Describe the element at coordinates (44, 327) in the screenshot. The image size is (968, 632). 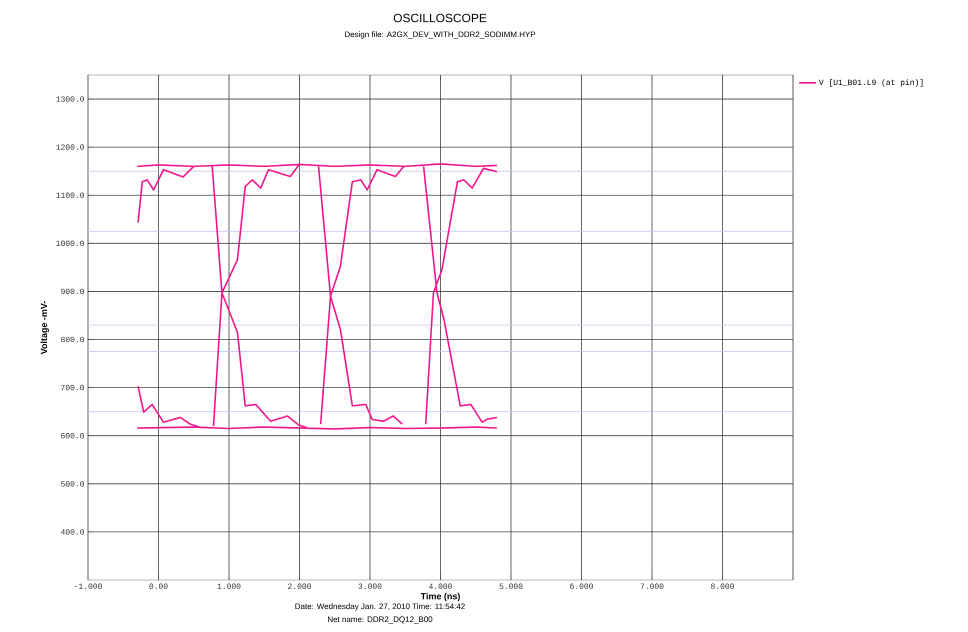
I see `y-axis-title: Voltage -mV-` at that location.